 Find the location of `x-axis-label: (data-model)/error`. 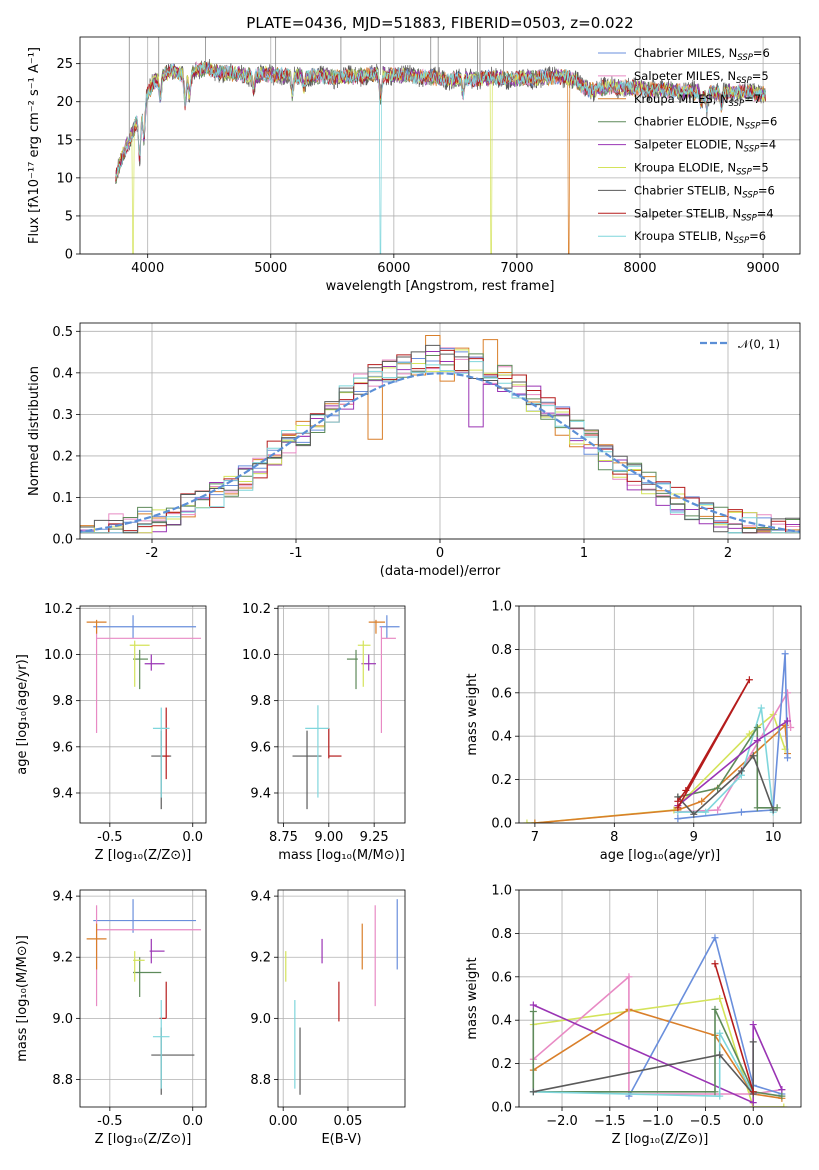

x-axis-label: (data-model)/error is located at coordinates (440, 571).